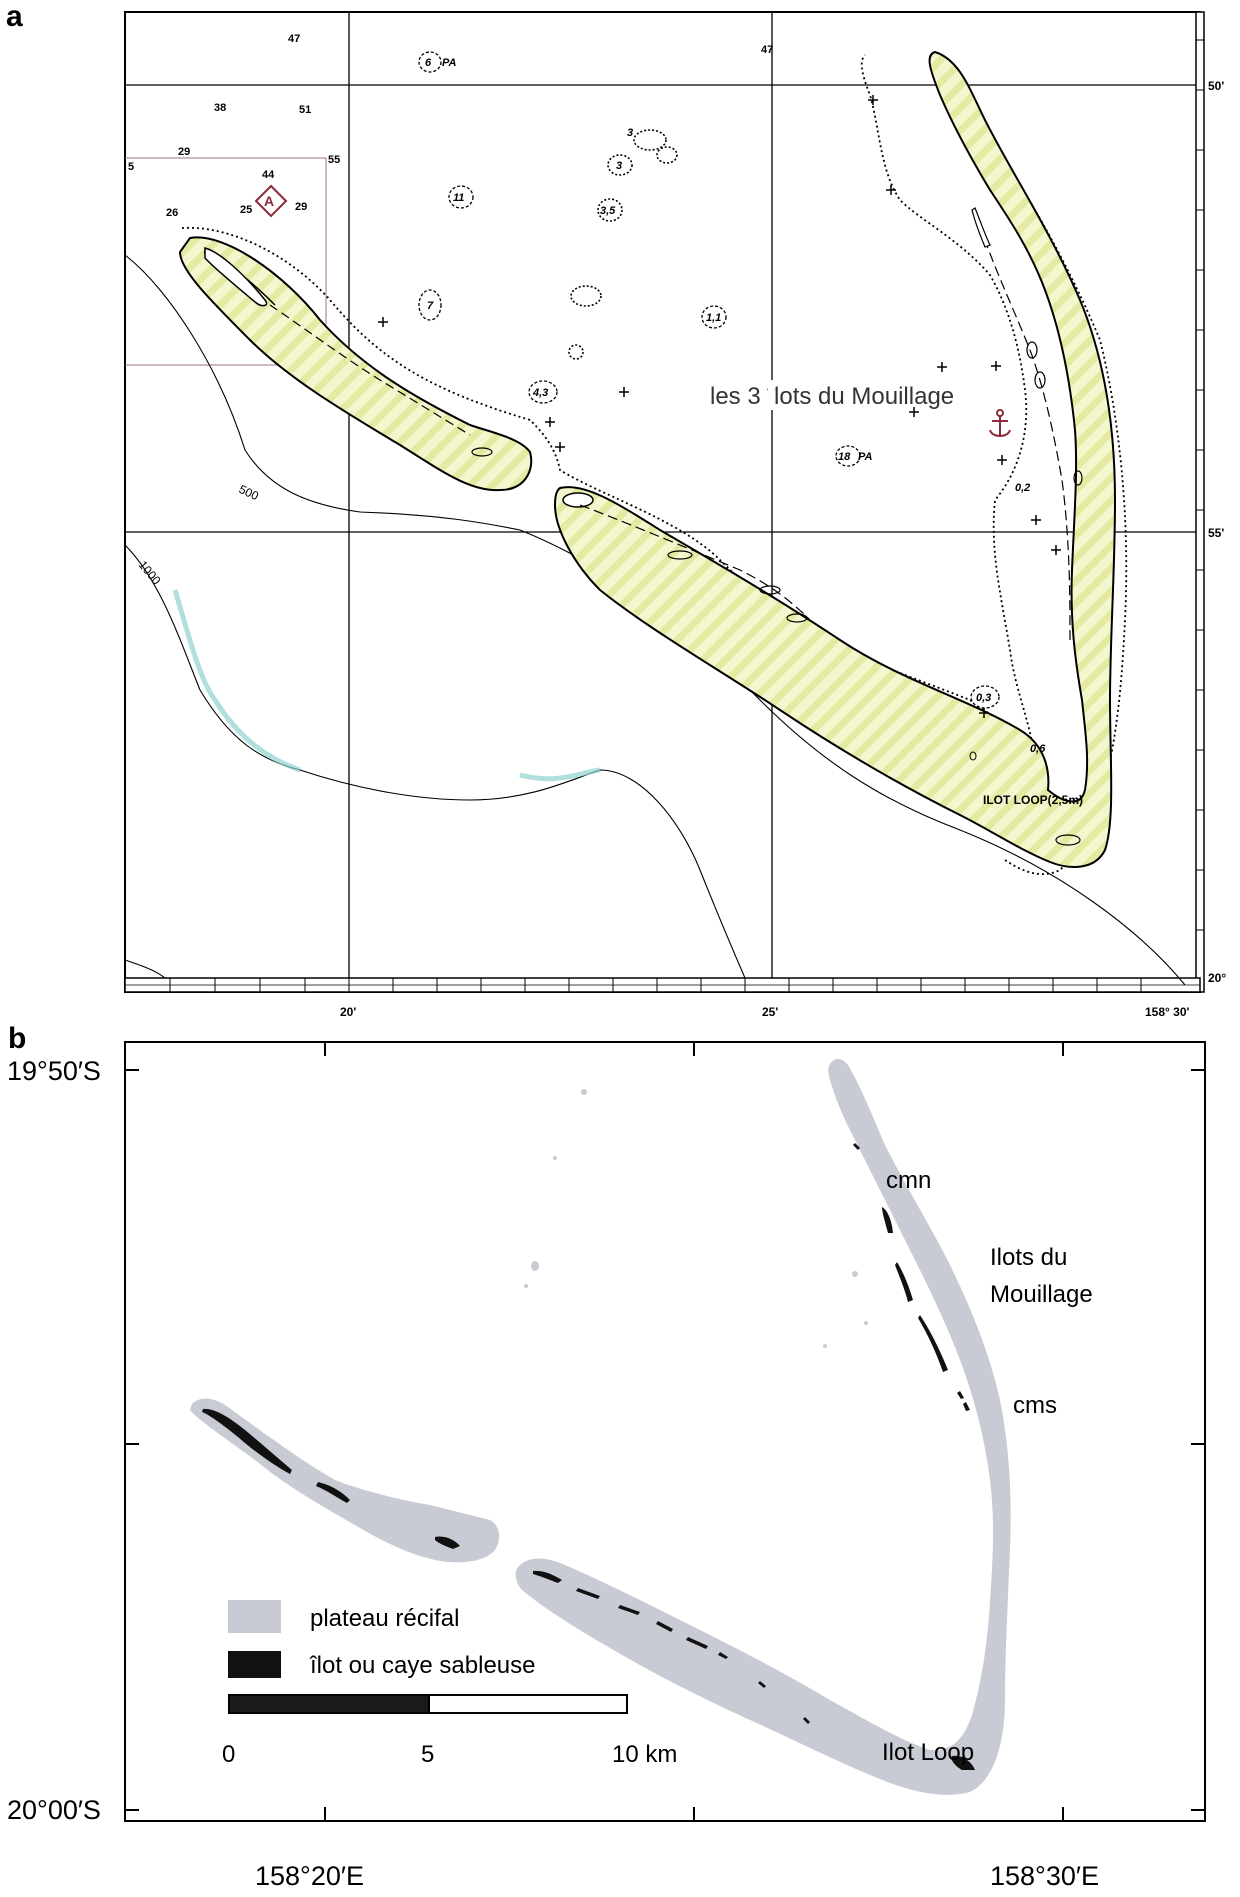  I want to click on sounding: 25, so click(246, 210).